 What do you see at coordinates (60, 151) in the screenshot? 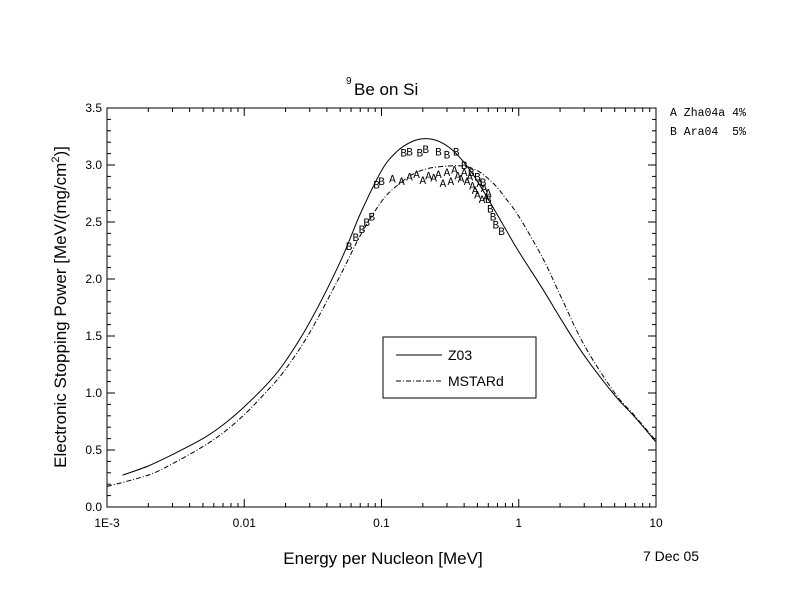
I see `y-axis-label-end: )]` at bounding box center [60, 151].